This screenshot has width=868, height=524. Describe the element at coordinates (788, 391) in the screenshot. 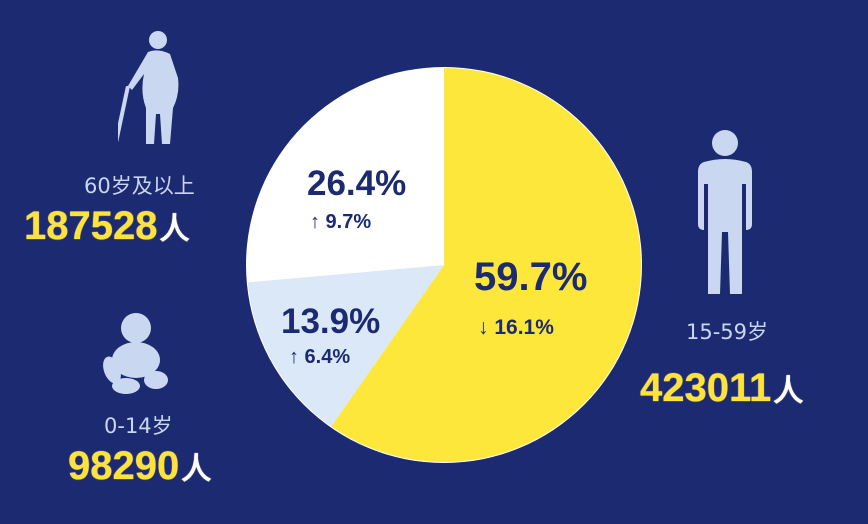

I see `group-count-15-59-unit: 人` at that location.